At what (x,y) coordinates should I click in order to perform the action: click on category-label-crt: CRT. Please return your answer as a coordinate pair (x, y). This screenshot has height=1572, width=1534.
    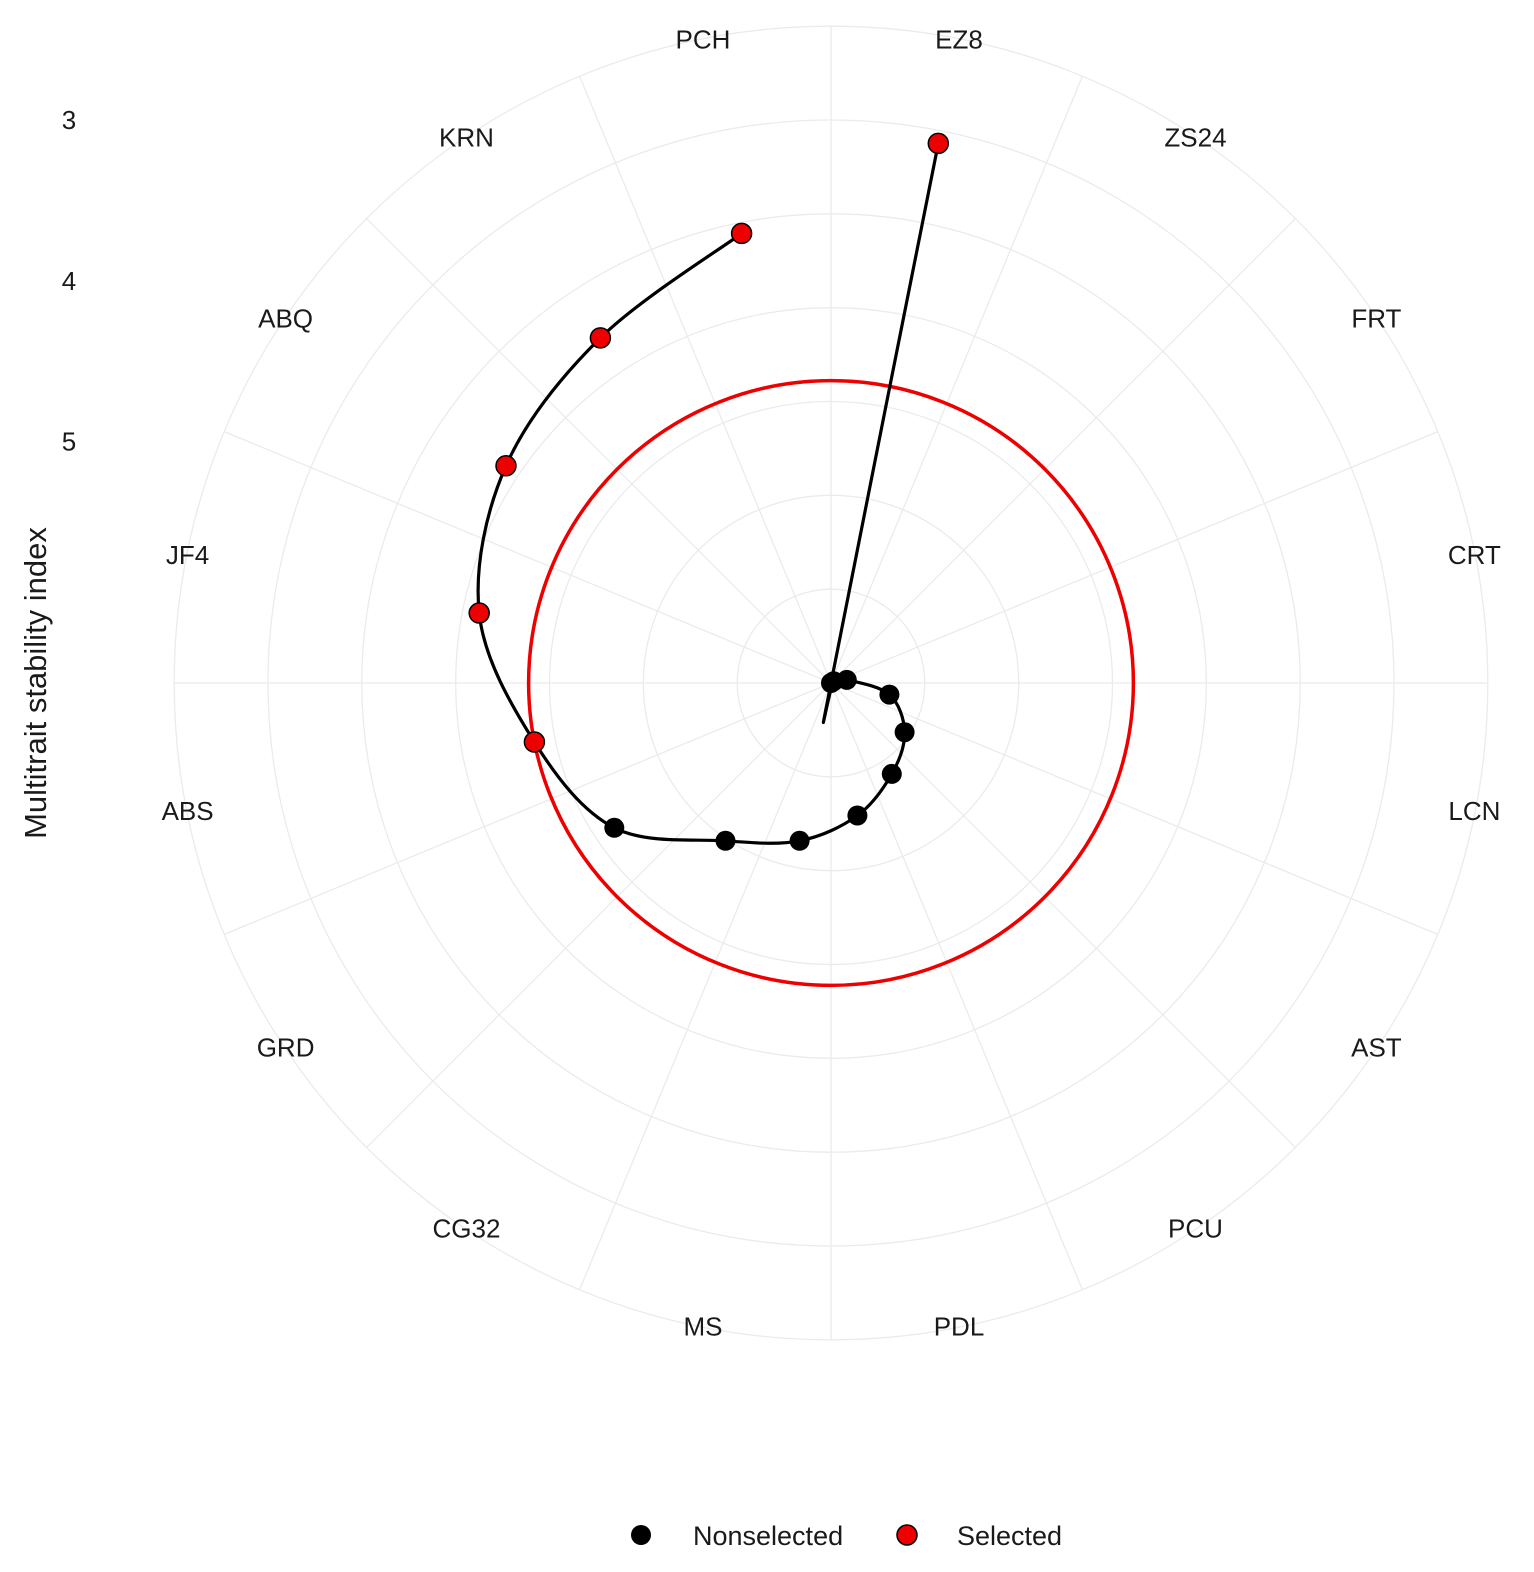
    Looking at the image, I should click on (1474, 555).